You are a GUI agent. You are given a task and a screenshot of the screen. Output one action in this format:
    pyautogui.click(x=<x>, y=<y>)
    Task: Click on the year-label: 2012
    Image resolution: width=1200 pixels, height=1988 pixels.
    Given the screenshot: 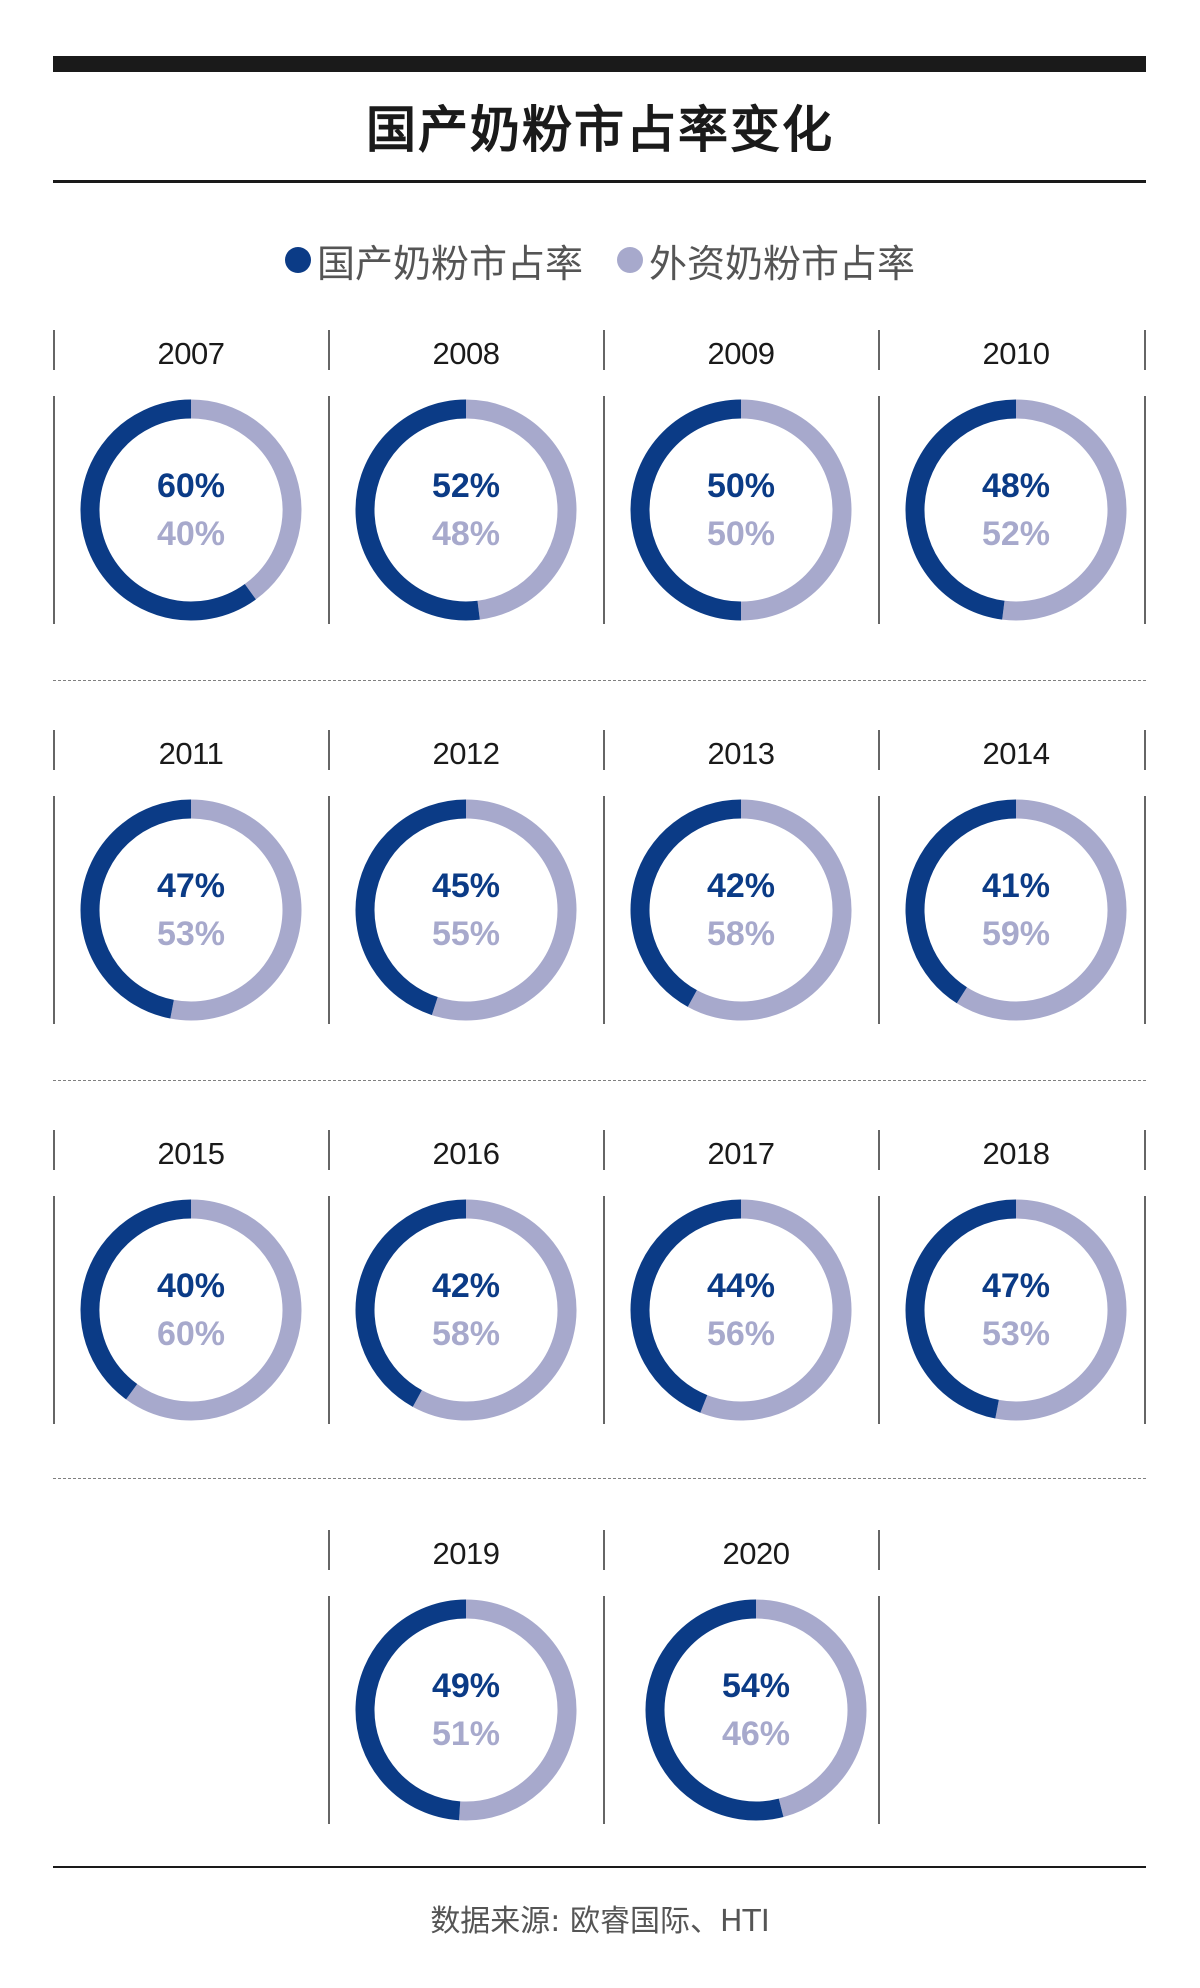 What is the action you would take?
    pyautogui.click(x=466, y=753)
    